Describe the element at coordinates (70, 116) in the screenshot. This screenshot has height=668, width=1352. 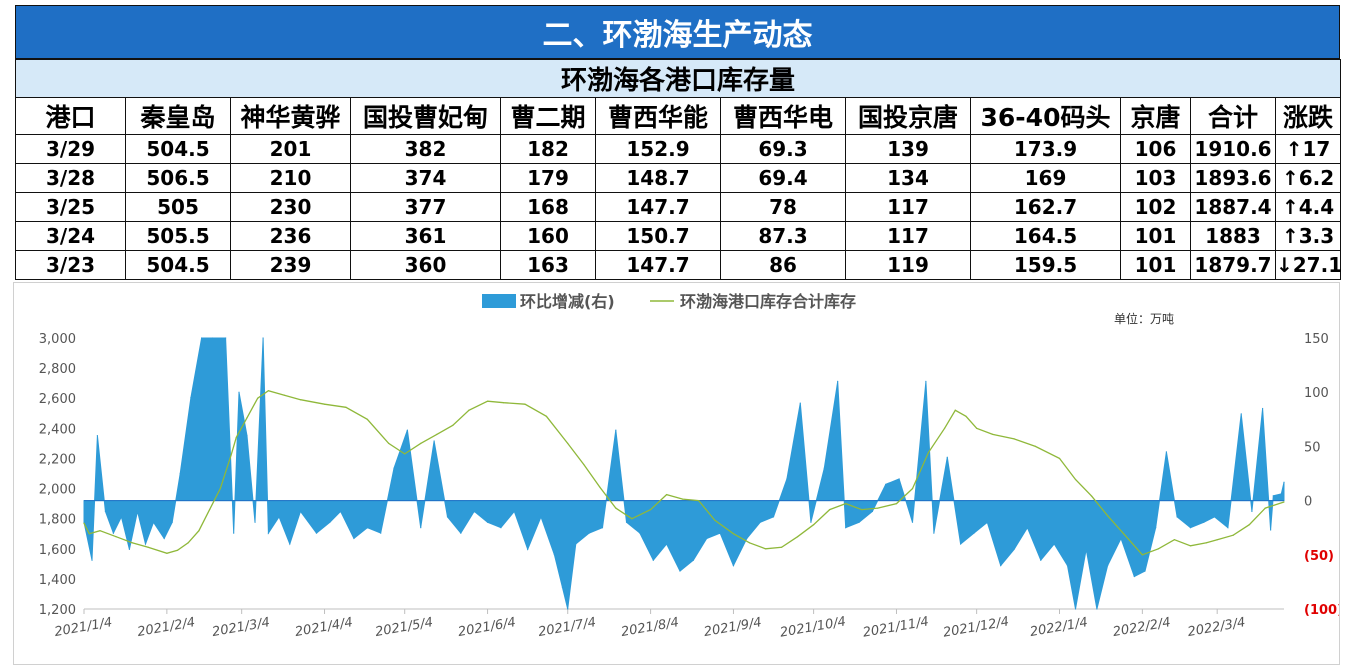
I see `table-header-cell: 港口` at that location.